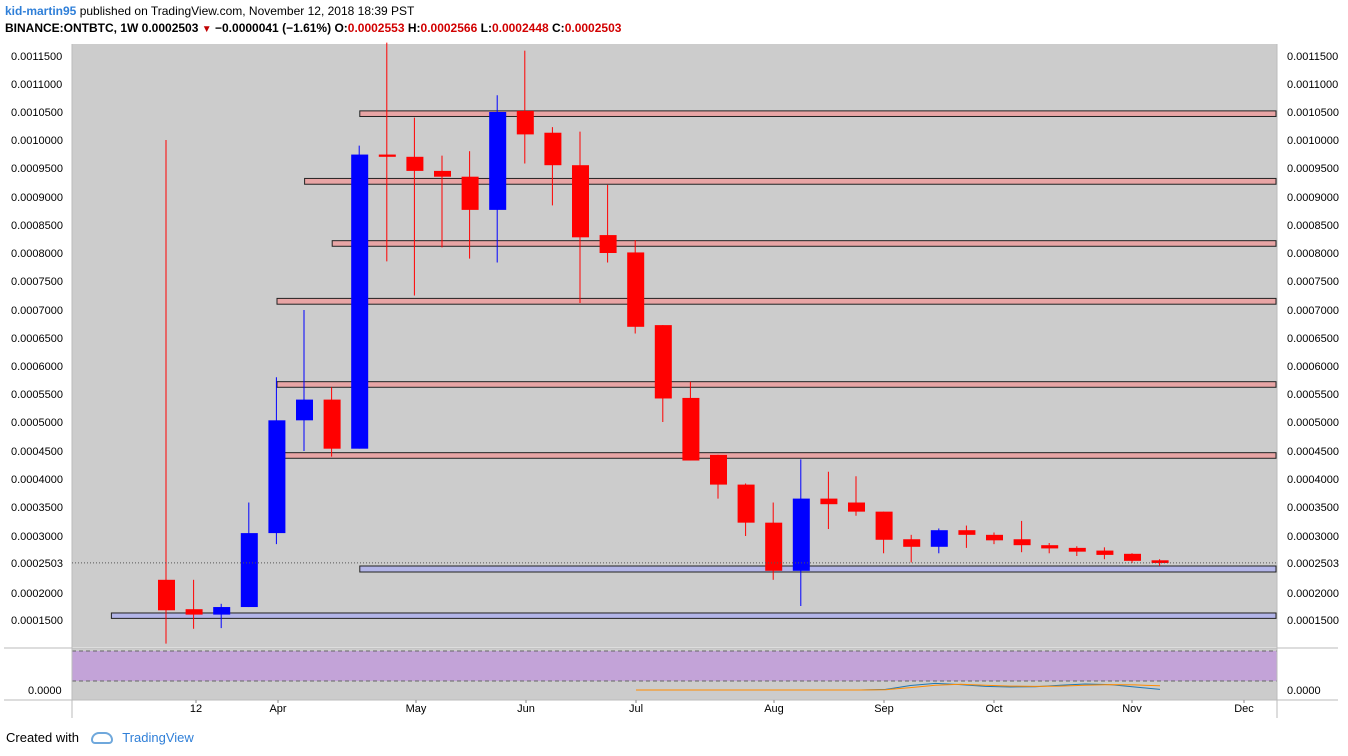  I want to click on x-tick-label: Dec, so click(1244, 709).